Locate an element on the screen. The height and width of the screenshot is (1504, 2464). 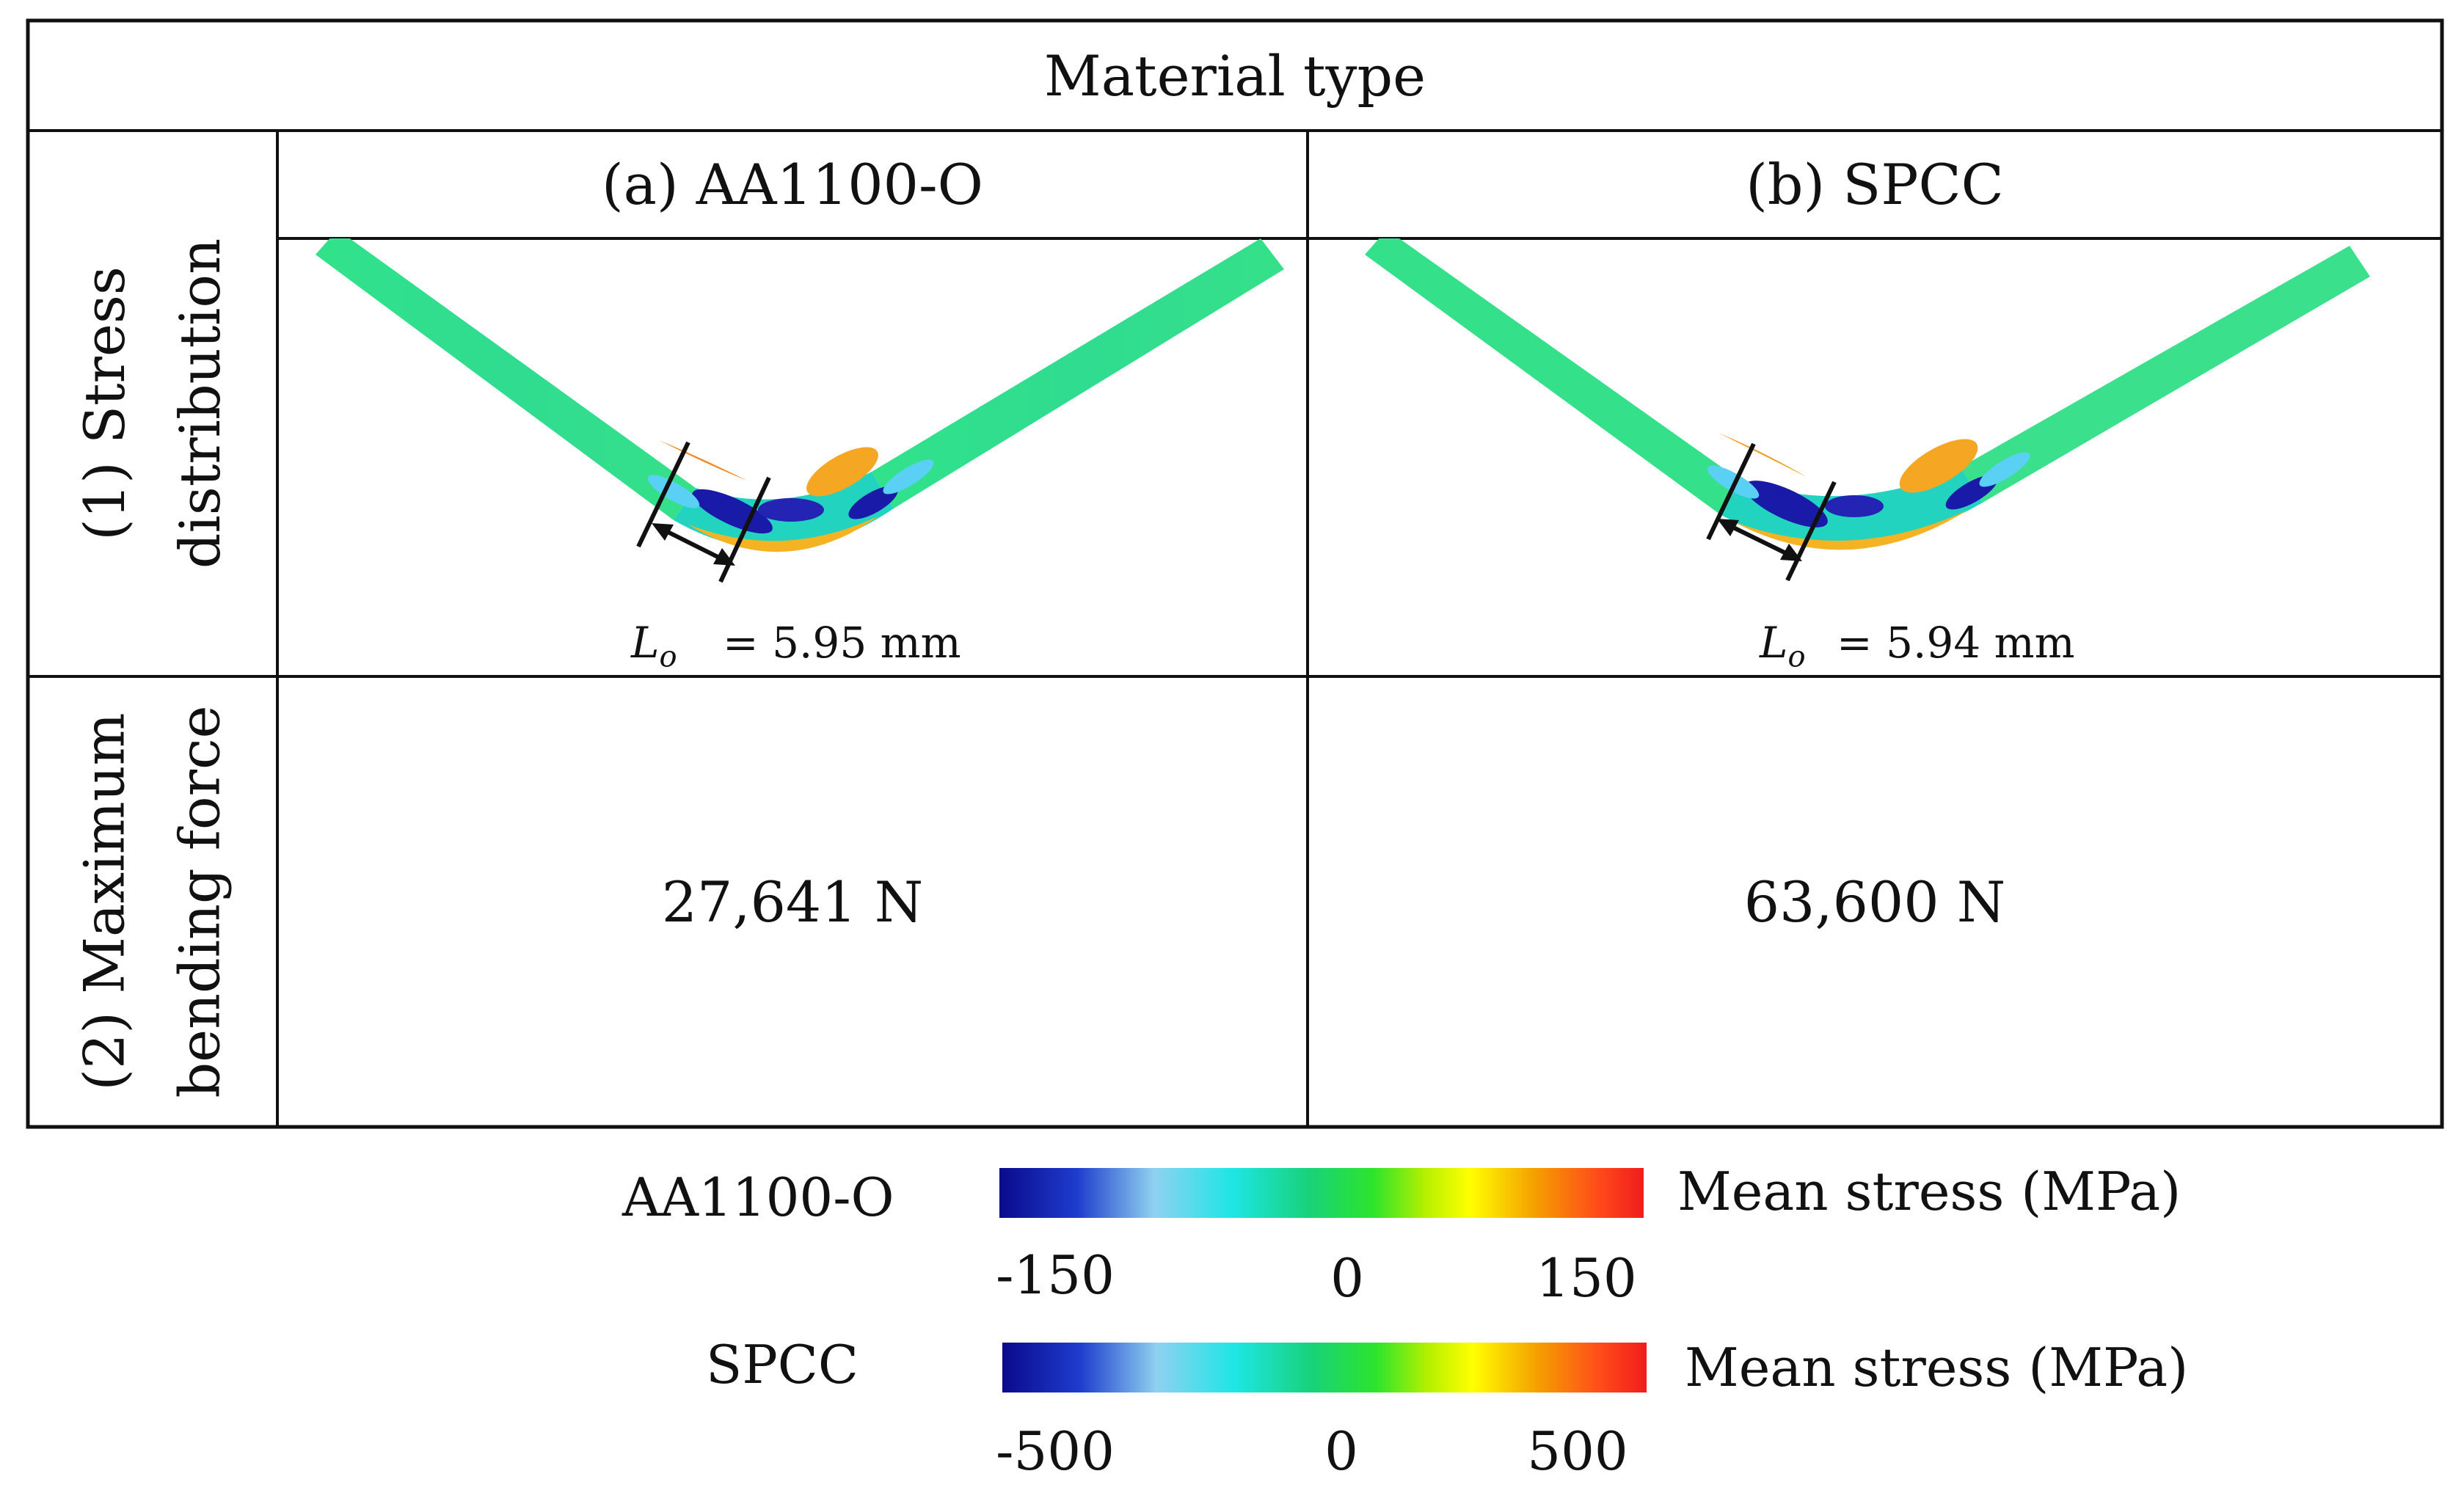
tick-label: -150 is located at coordinates (1055, 1275).